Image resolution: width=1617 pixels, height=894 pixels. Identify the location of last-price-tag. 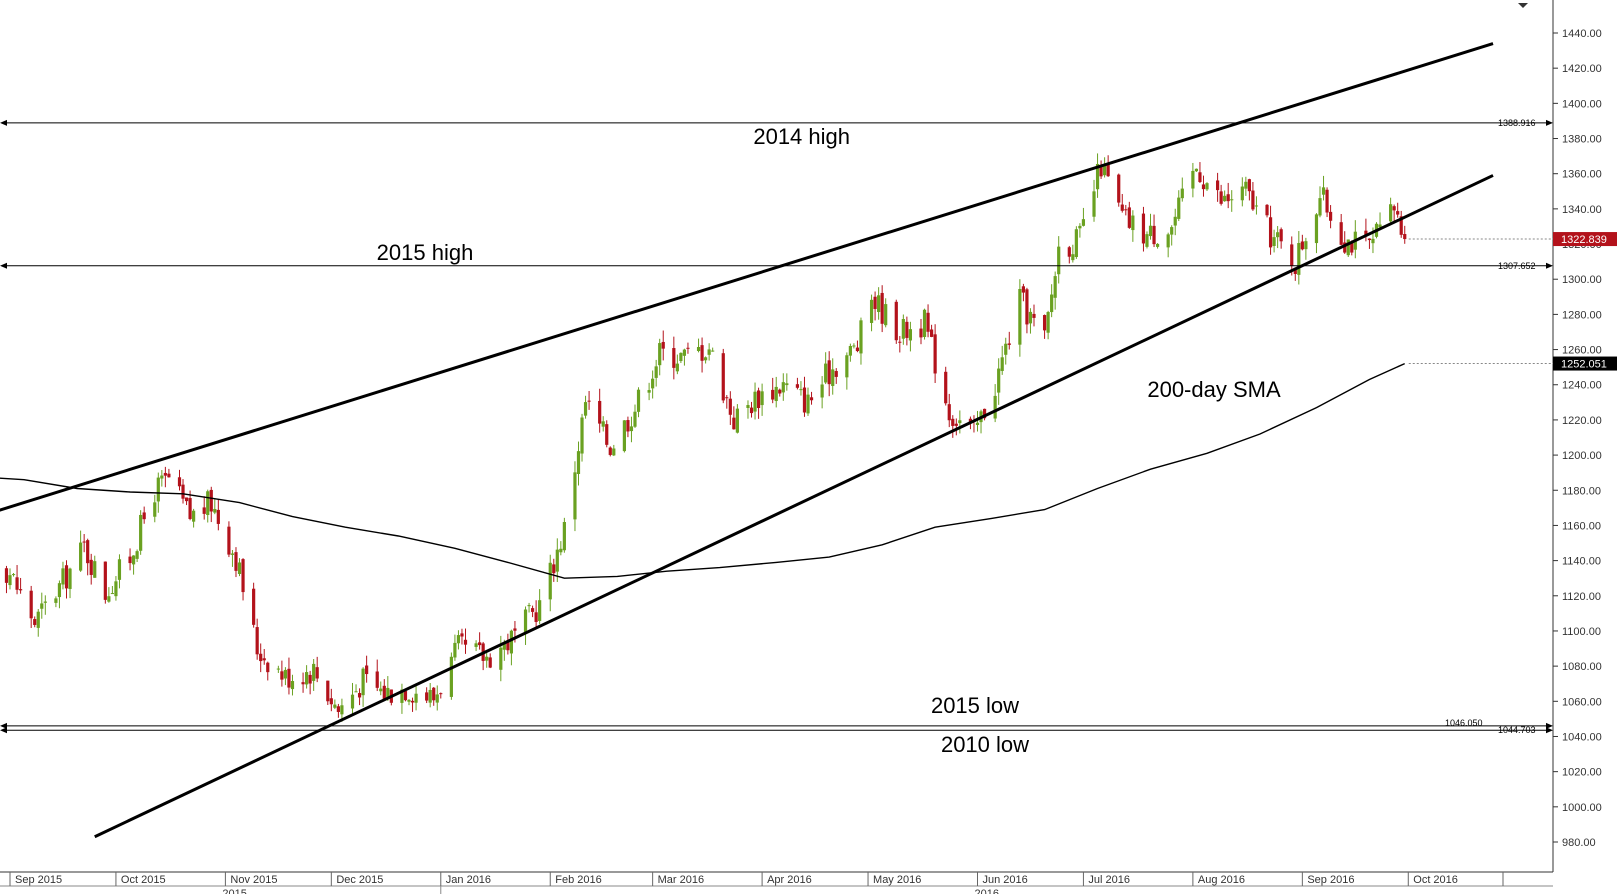
(1585, 239).